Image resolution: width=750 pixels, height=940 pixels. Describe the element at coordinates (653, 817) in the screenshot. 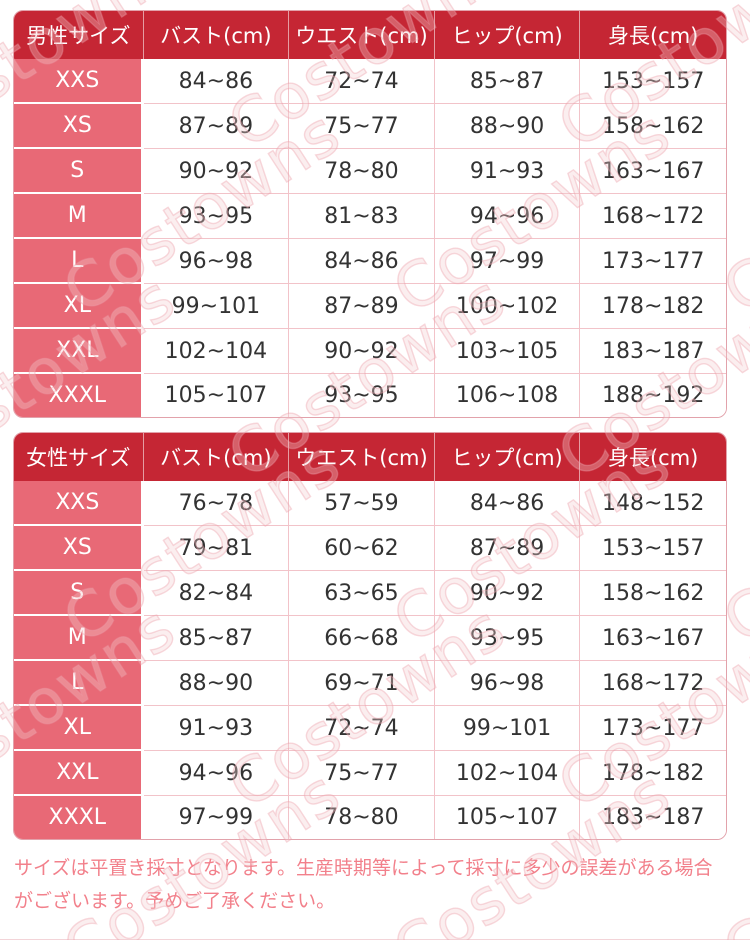

I see `measurement-value: 183~187` at that location.